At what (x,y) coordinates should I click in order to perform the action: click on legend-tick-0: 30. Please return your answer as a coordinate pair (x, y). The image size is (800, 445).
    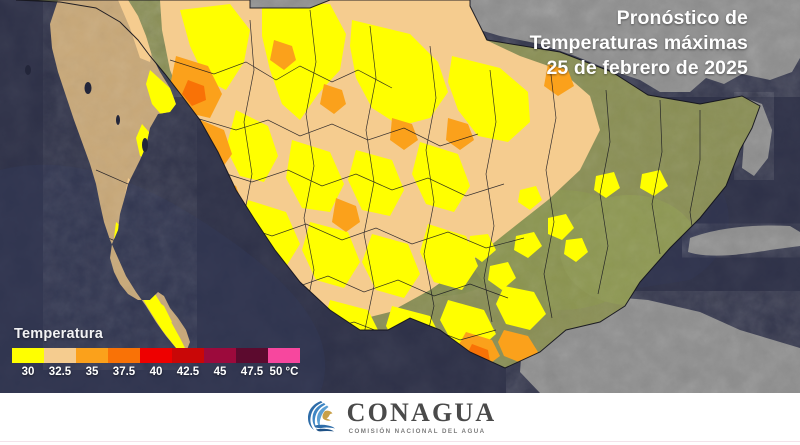
    Looking at the image, I should click on (28, 372).